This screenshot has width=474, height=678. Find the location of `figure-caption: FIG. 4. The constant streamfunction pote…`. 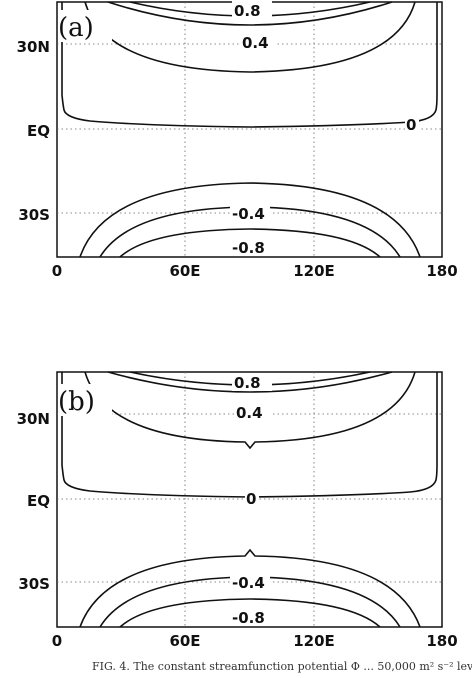

figure-caption: FIG. 4. The constant streamfunction pote… is located at coordinates (282, 666).